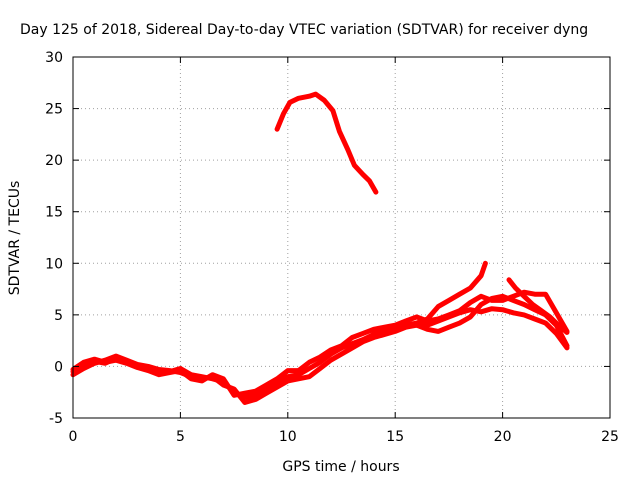 The height and width of the screenshot is (480, 640). I want to click on x-axis-label: GPS time / hours, so click(340, 467).